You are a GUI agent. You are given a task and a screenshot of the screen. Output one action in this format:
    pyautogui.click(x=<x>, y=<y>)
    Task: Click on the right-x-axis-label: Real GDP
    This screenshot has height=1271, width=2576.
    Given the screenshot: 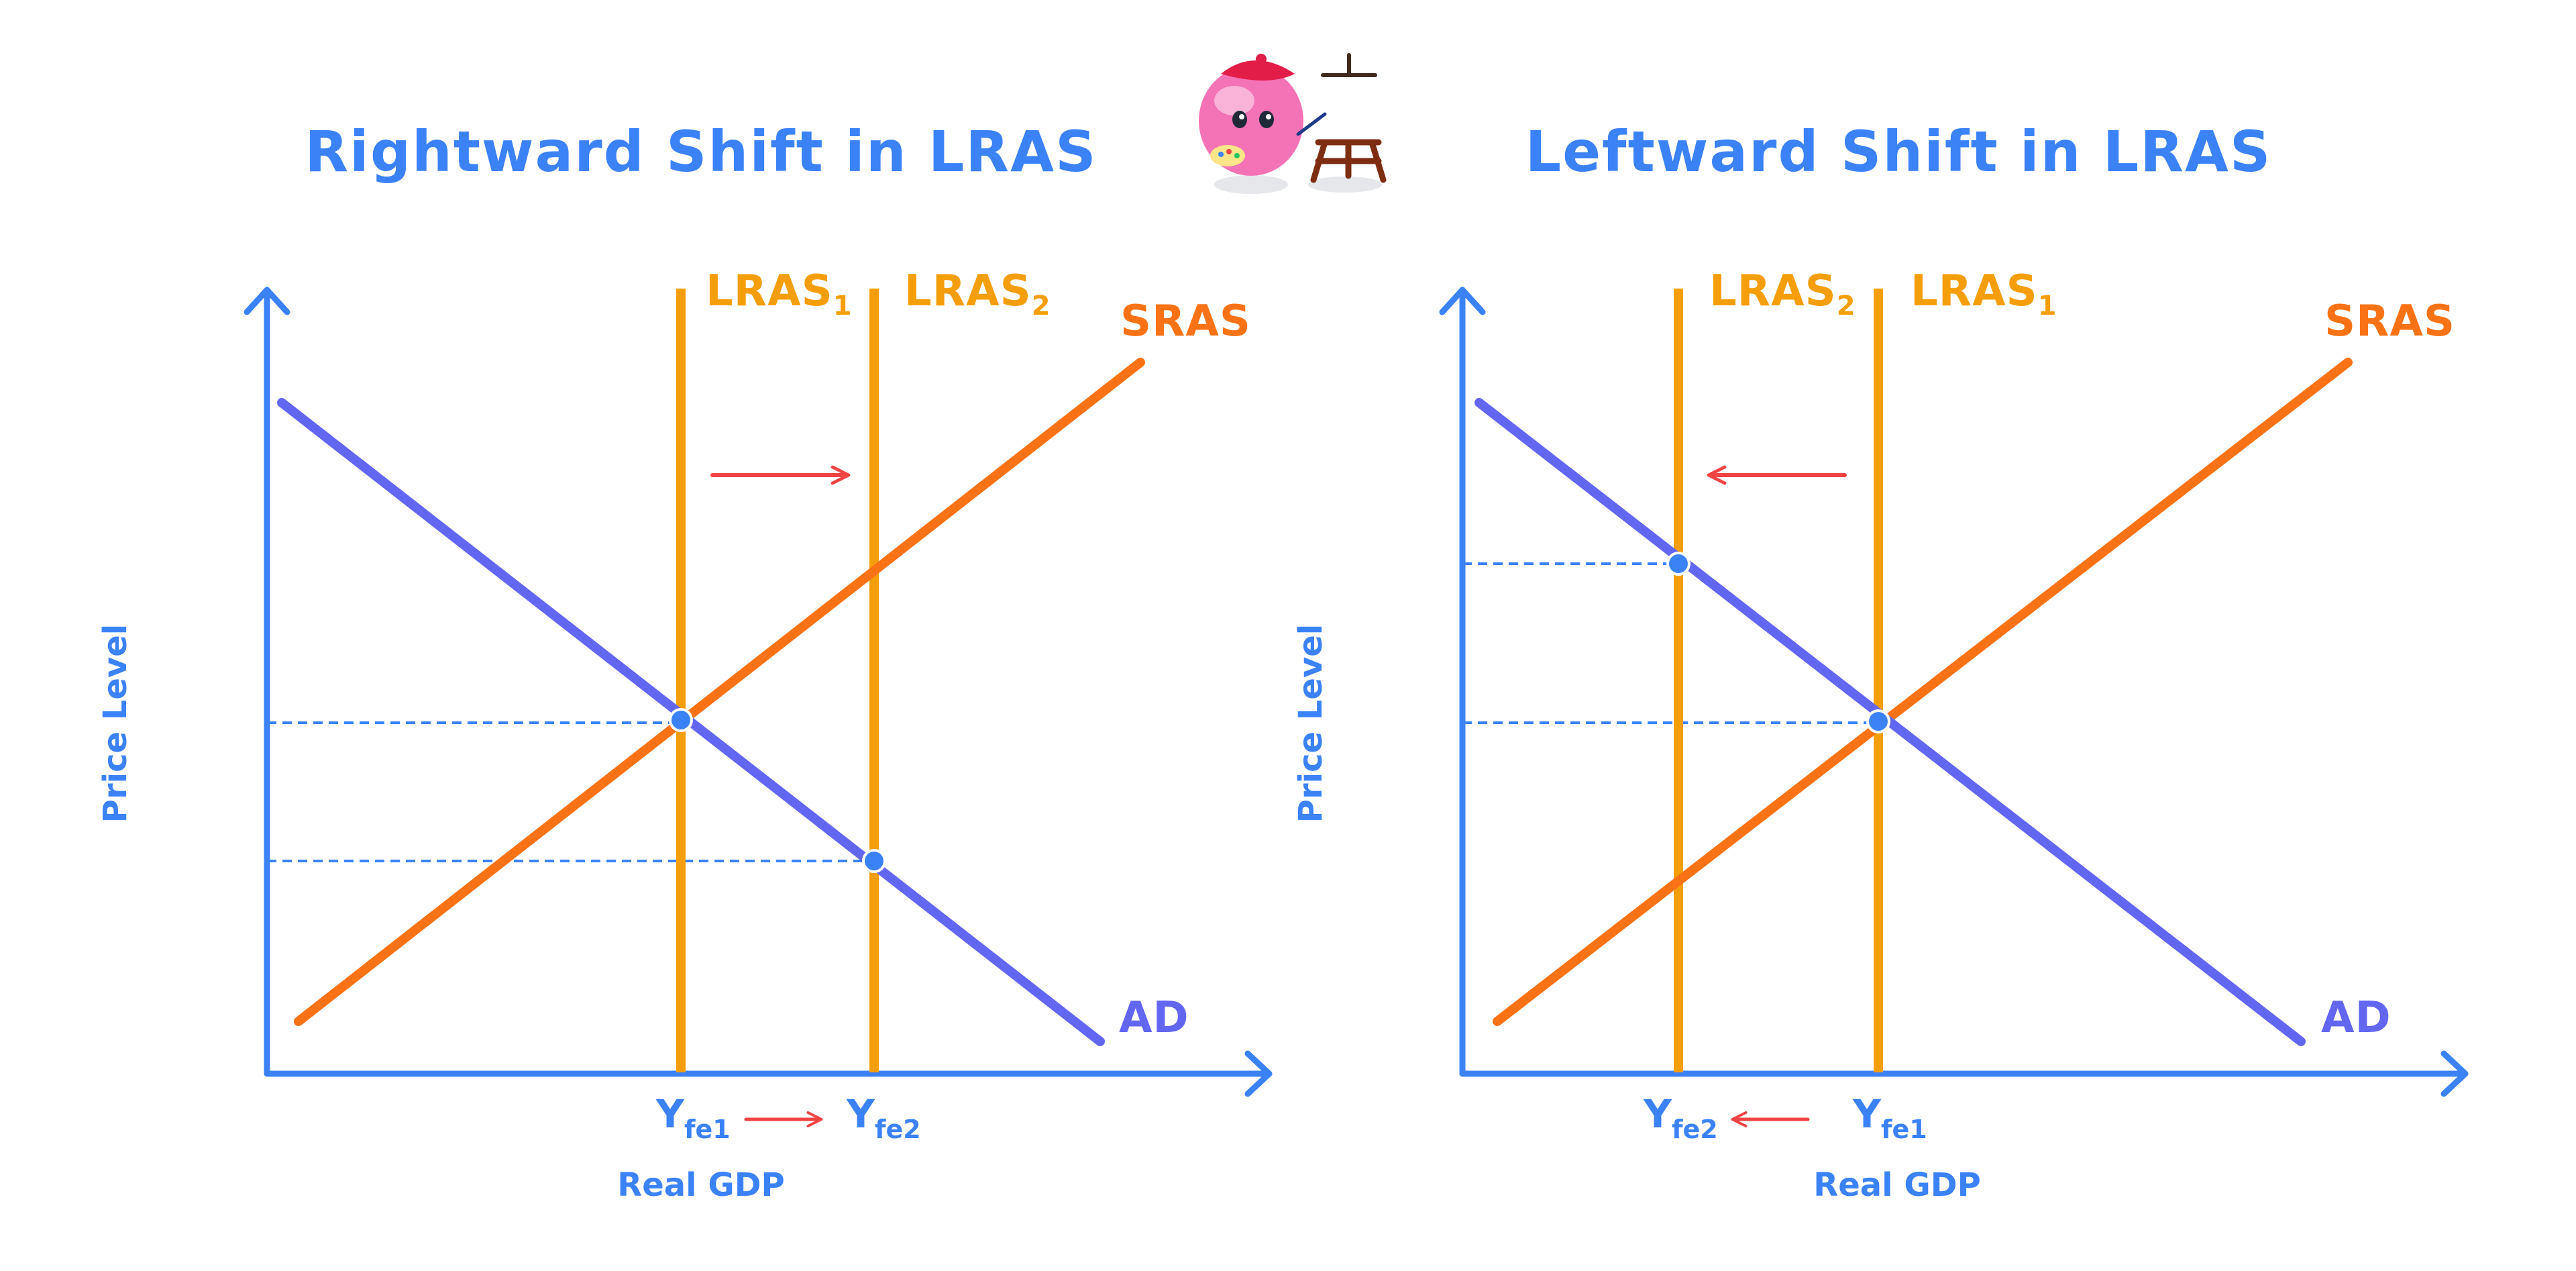 What is the action you would take?
    pyautogui.click(x=1897, y=1185)
    